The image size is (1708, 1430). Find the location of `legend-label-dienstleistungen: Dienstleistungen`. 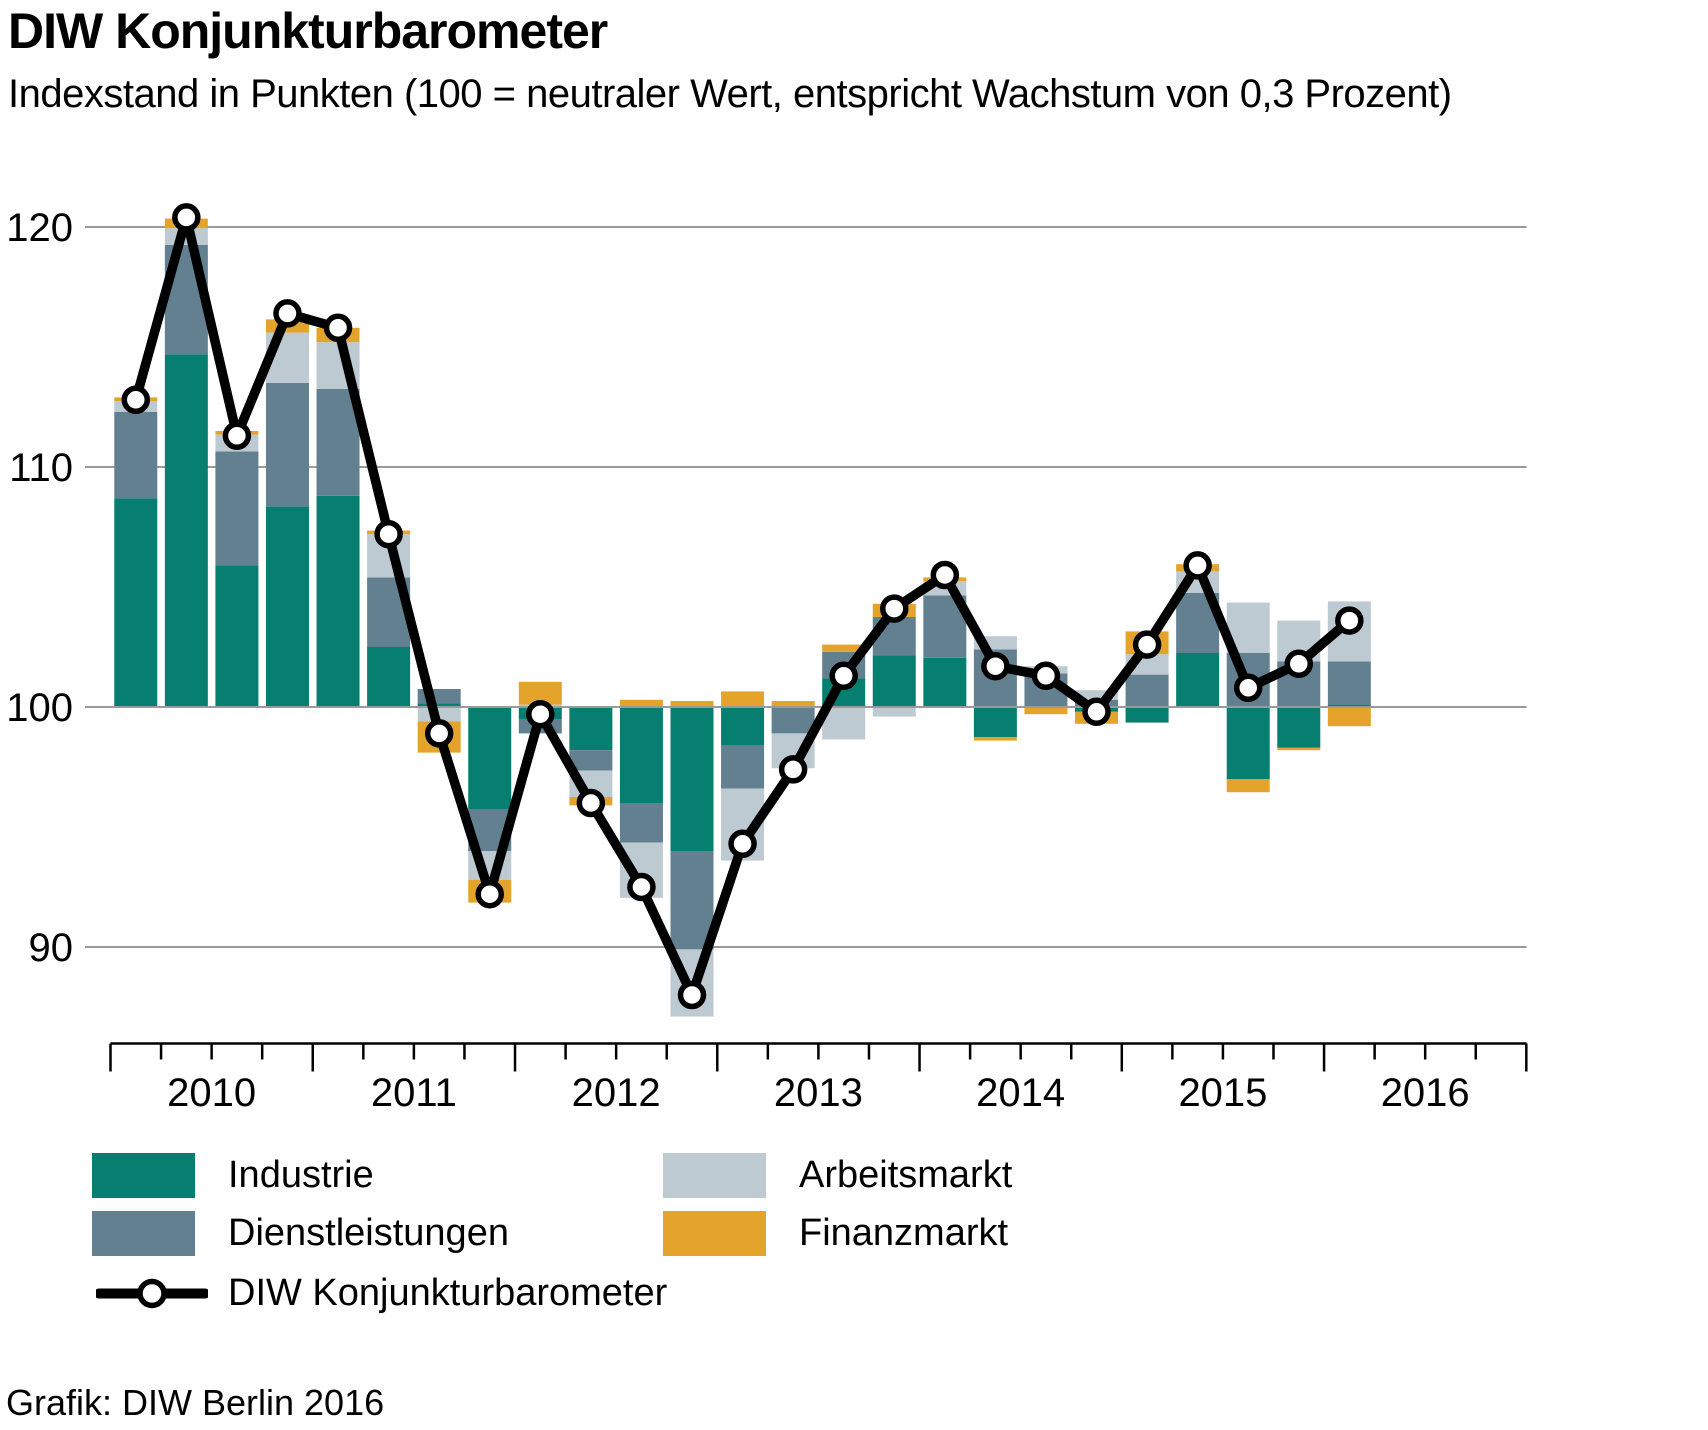

legend-label-dienstleistungen: Dienstleistungen is located at coordinates (368, 1233).